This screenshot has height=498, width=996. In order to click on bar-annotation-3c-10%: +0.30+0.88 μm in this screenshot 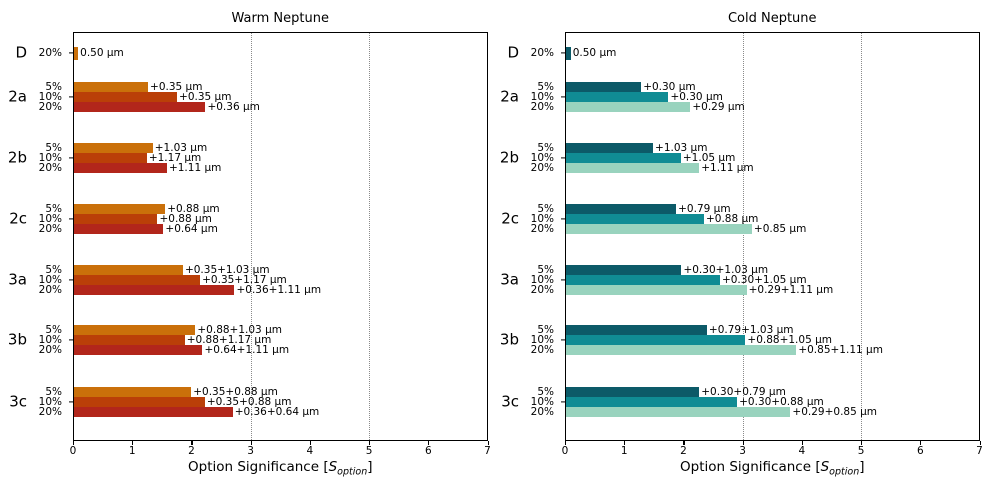, I will do `click(781, 401)`.